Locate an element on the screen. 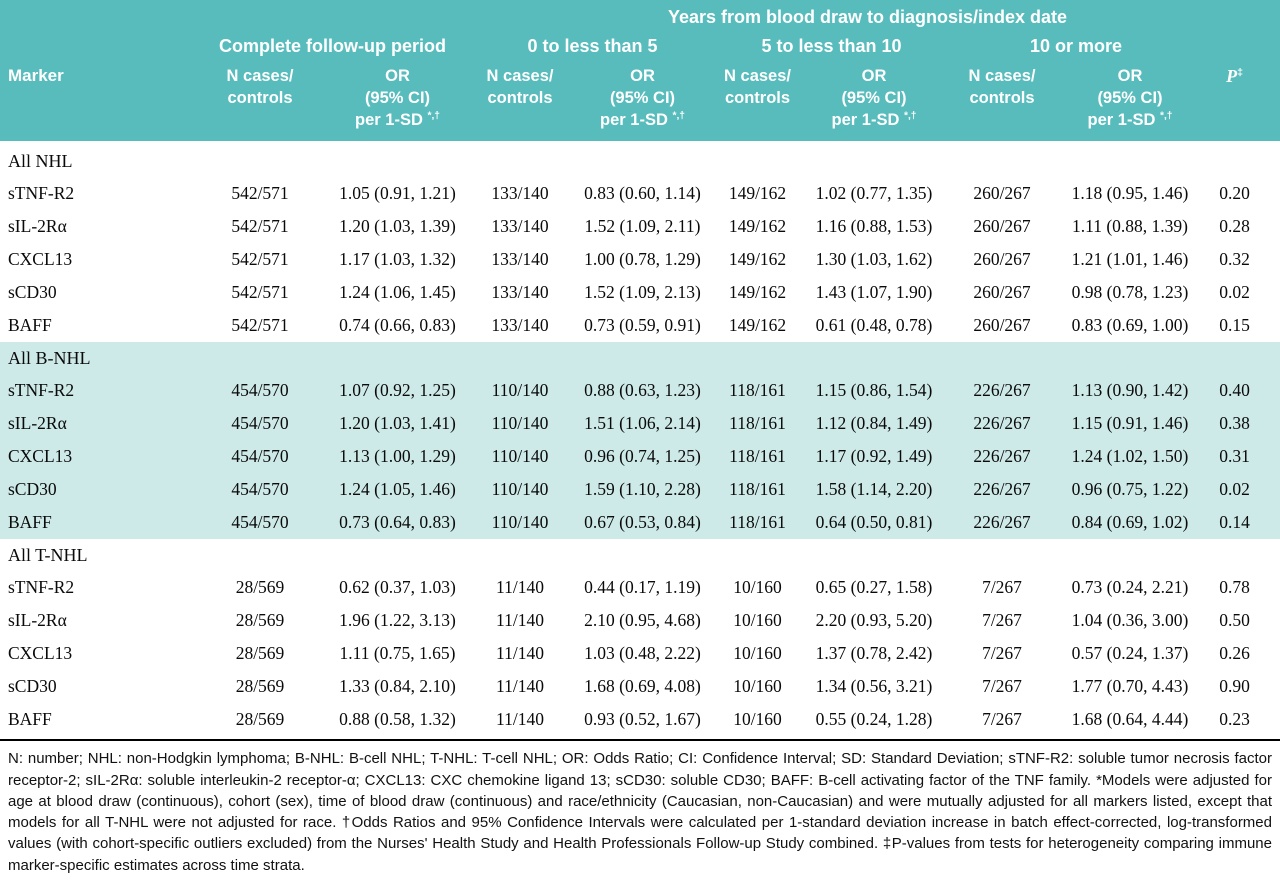  or-95ci: 1.24 (1.02, 1.50) is located at coordinates (1130, 456).